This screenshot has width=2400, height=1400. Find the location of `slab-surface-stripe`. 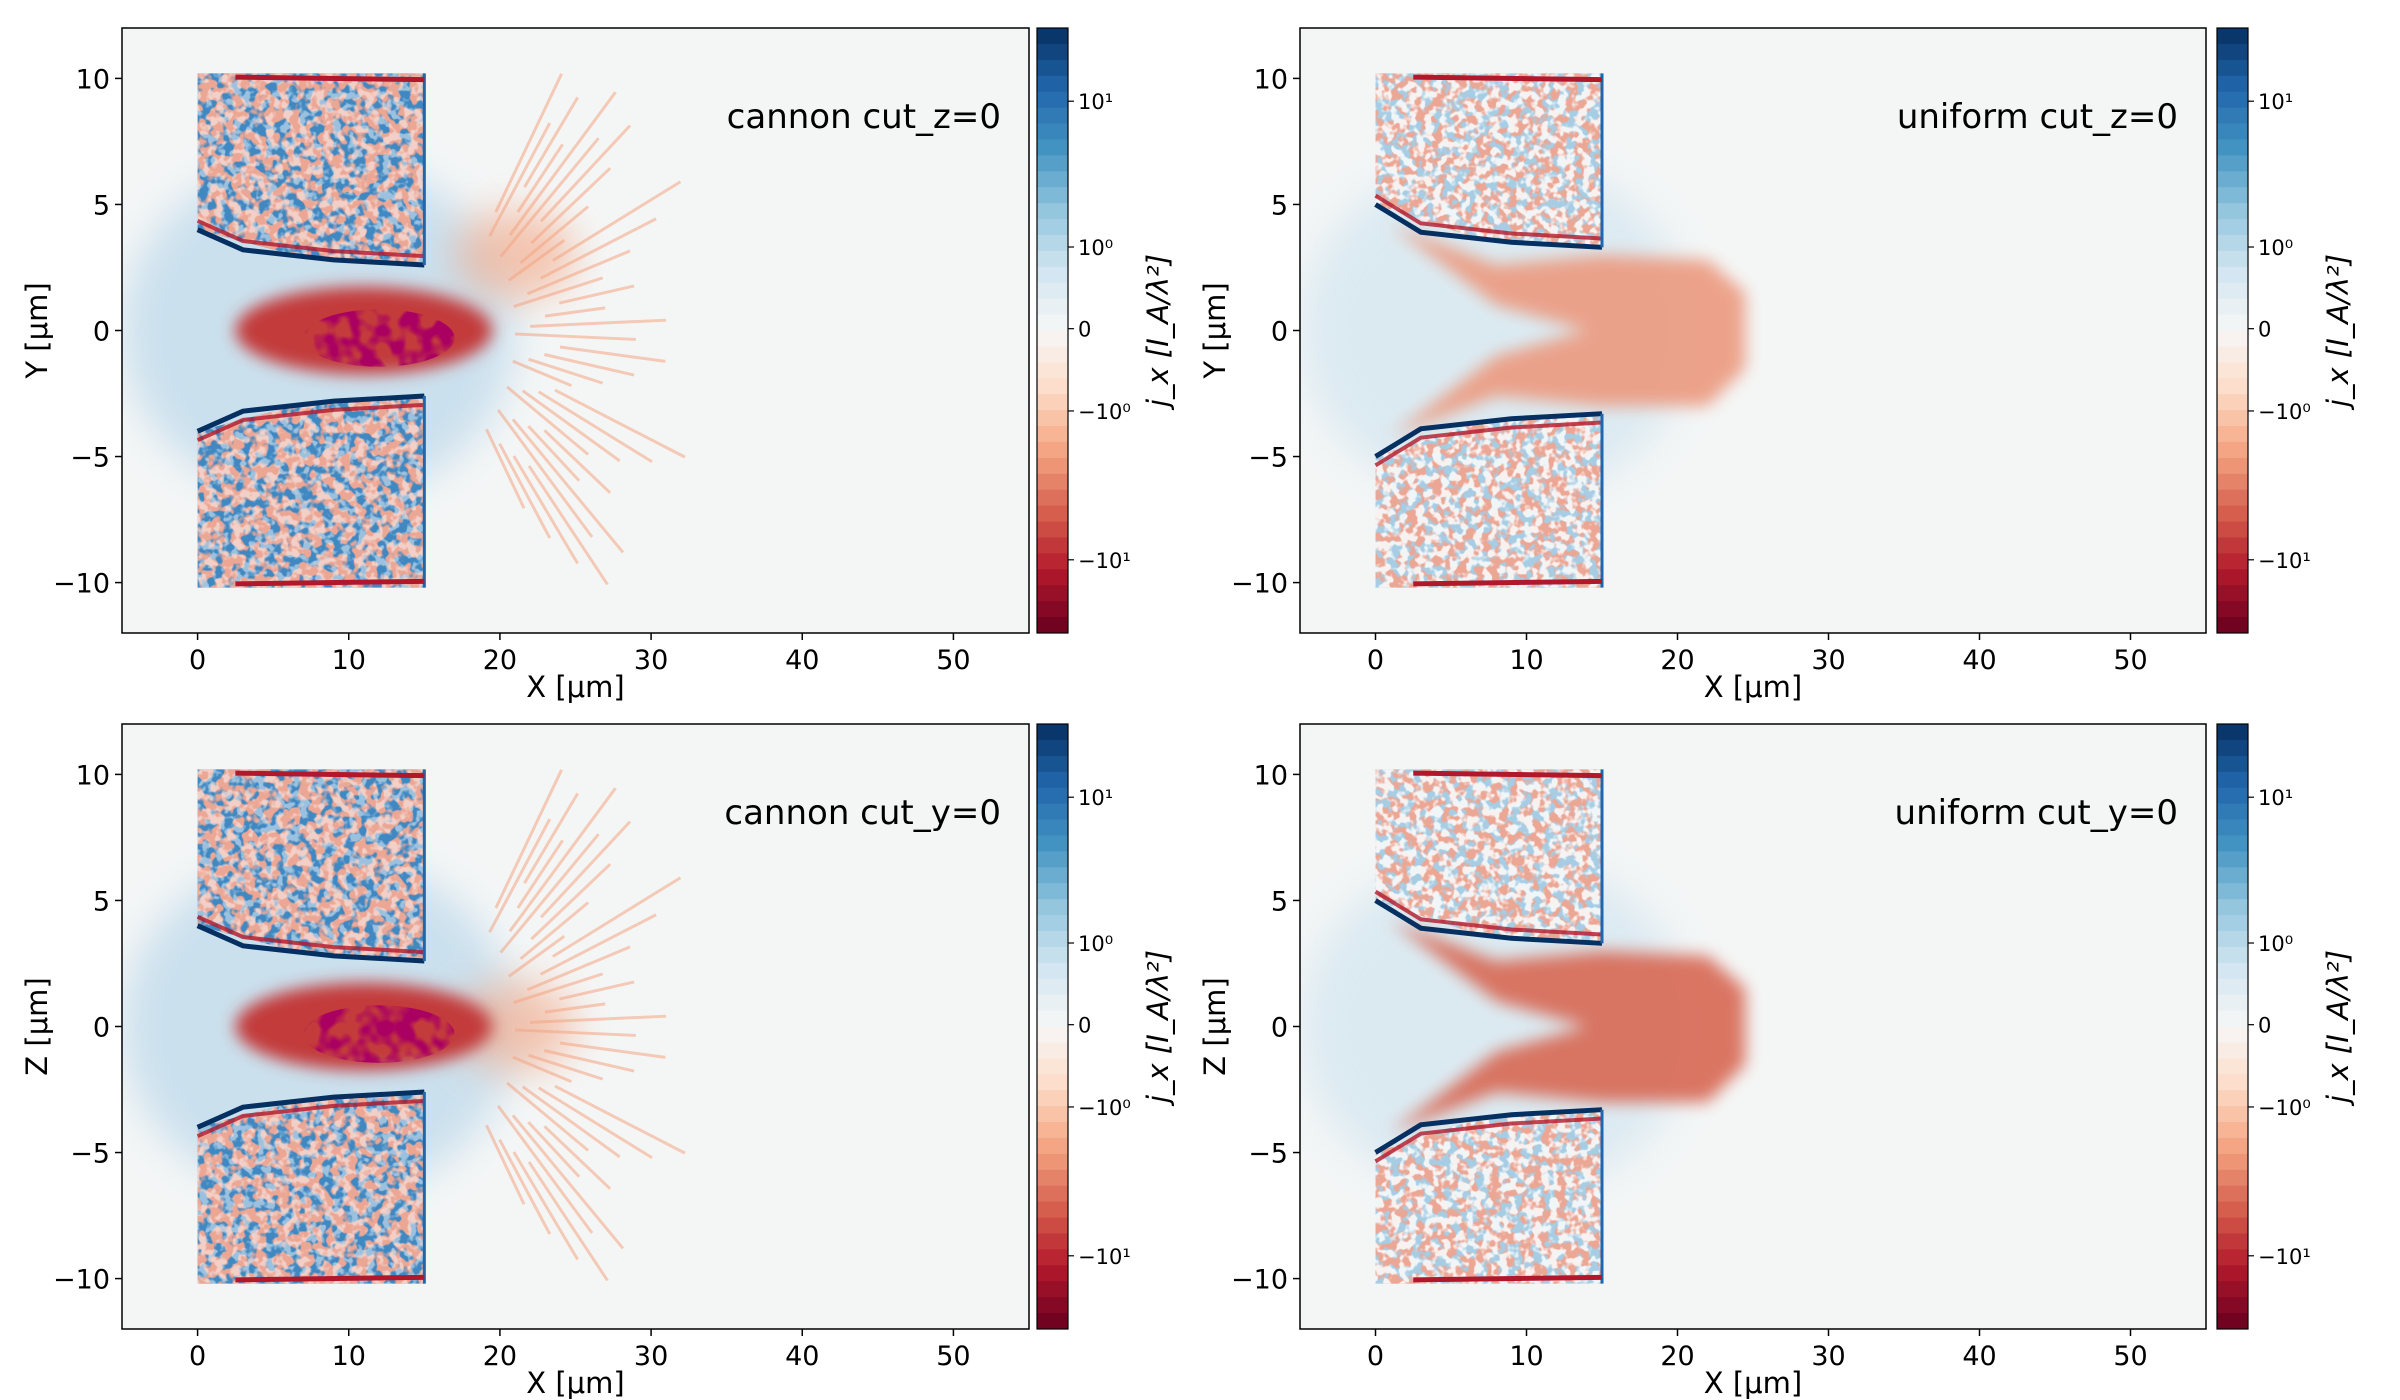

slab-surface-stripe is located at coordinates (330, 78).